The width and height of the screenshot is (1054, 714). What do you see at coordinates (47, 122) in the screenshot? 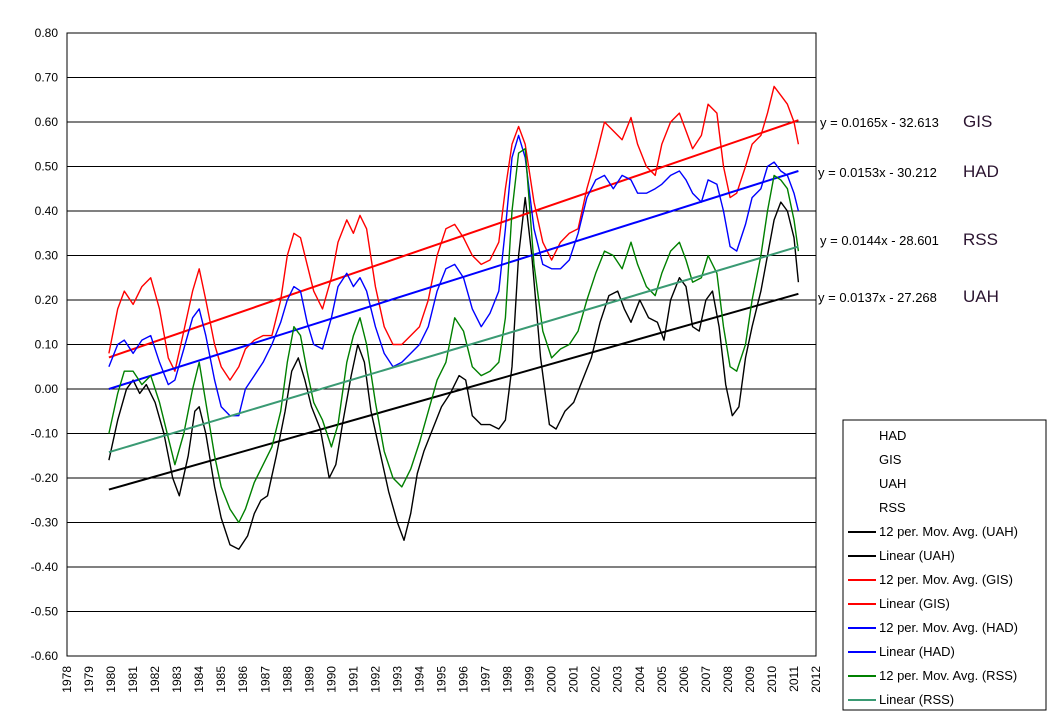
I see `y-tick-label: 0.60` at bounding box center [47, 122].